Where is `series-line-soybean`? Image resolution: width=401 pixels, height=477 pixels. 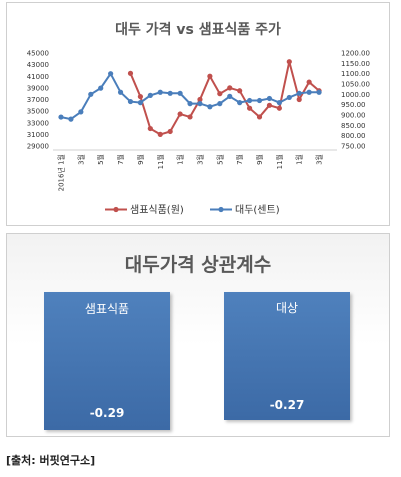
series-line-soybean is located at coordinates (190, 96).